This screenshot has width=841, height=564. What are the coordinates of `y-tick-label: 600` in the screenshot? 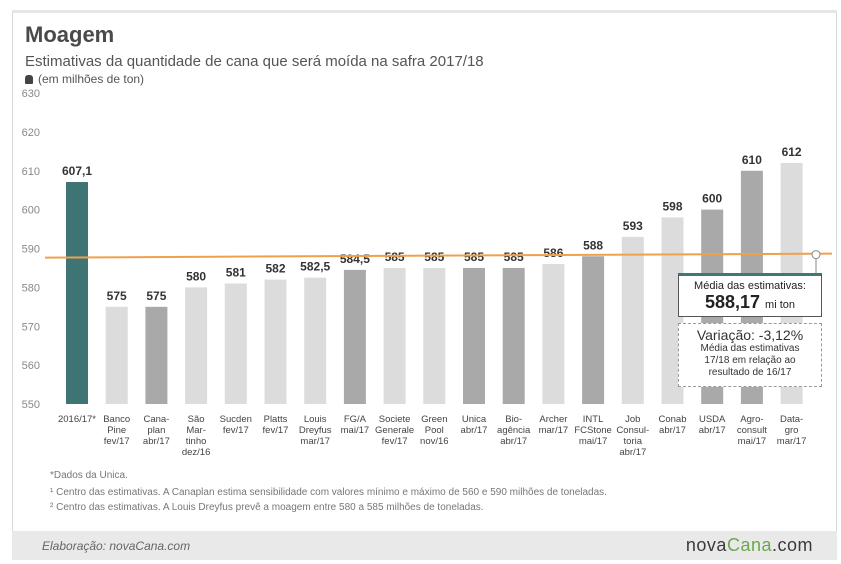 It's located at (31, 211).